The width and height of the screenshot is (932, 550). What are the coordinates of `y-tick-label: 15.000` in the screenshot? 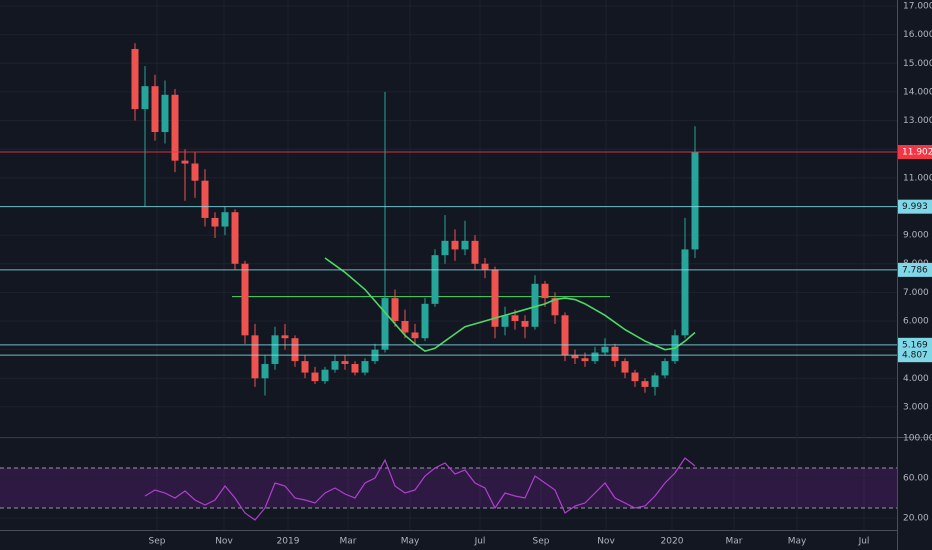 It's located at (917, 64).